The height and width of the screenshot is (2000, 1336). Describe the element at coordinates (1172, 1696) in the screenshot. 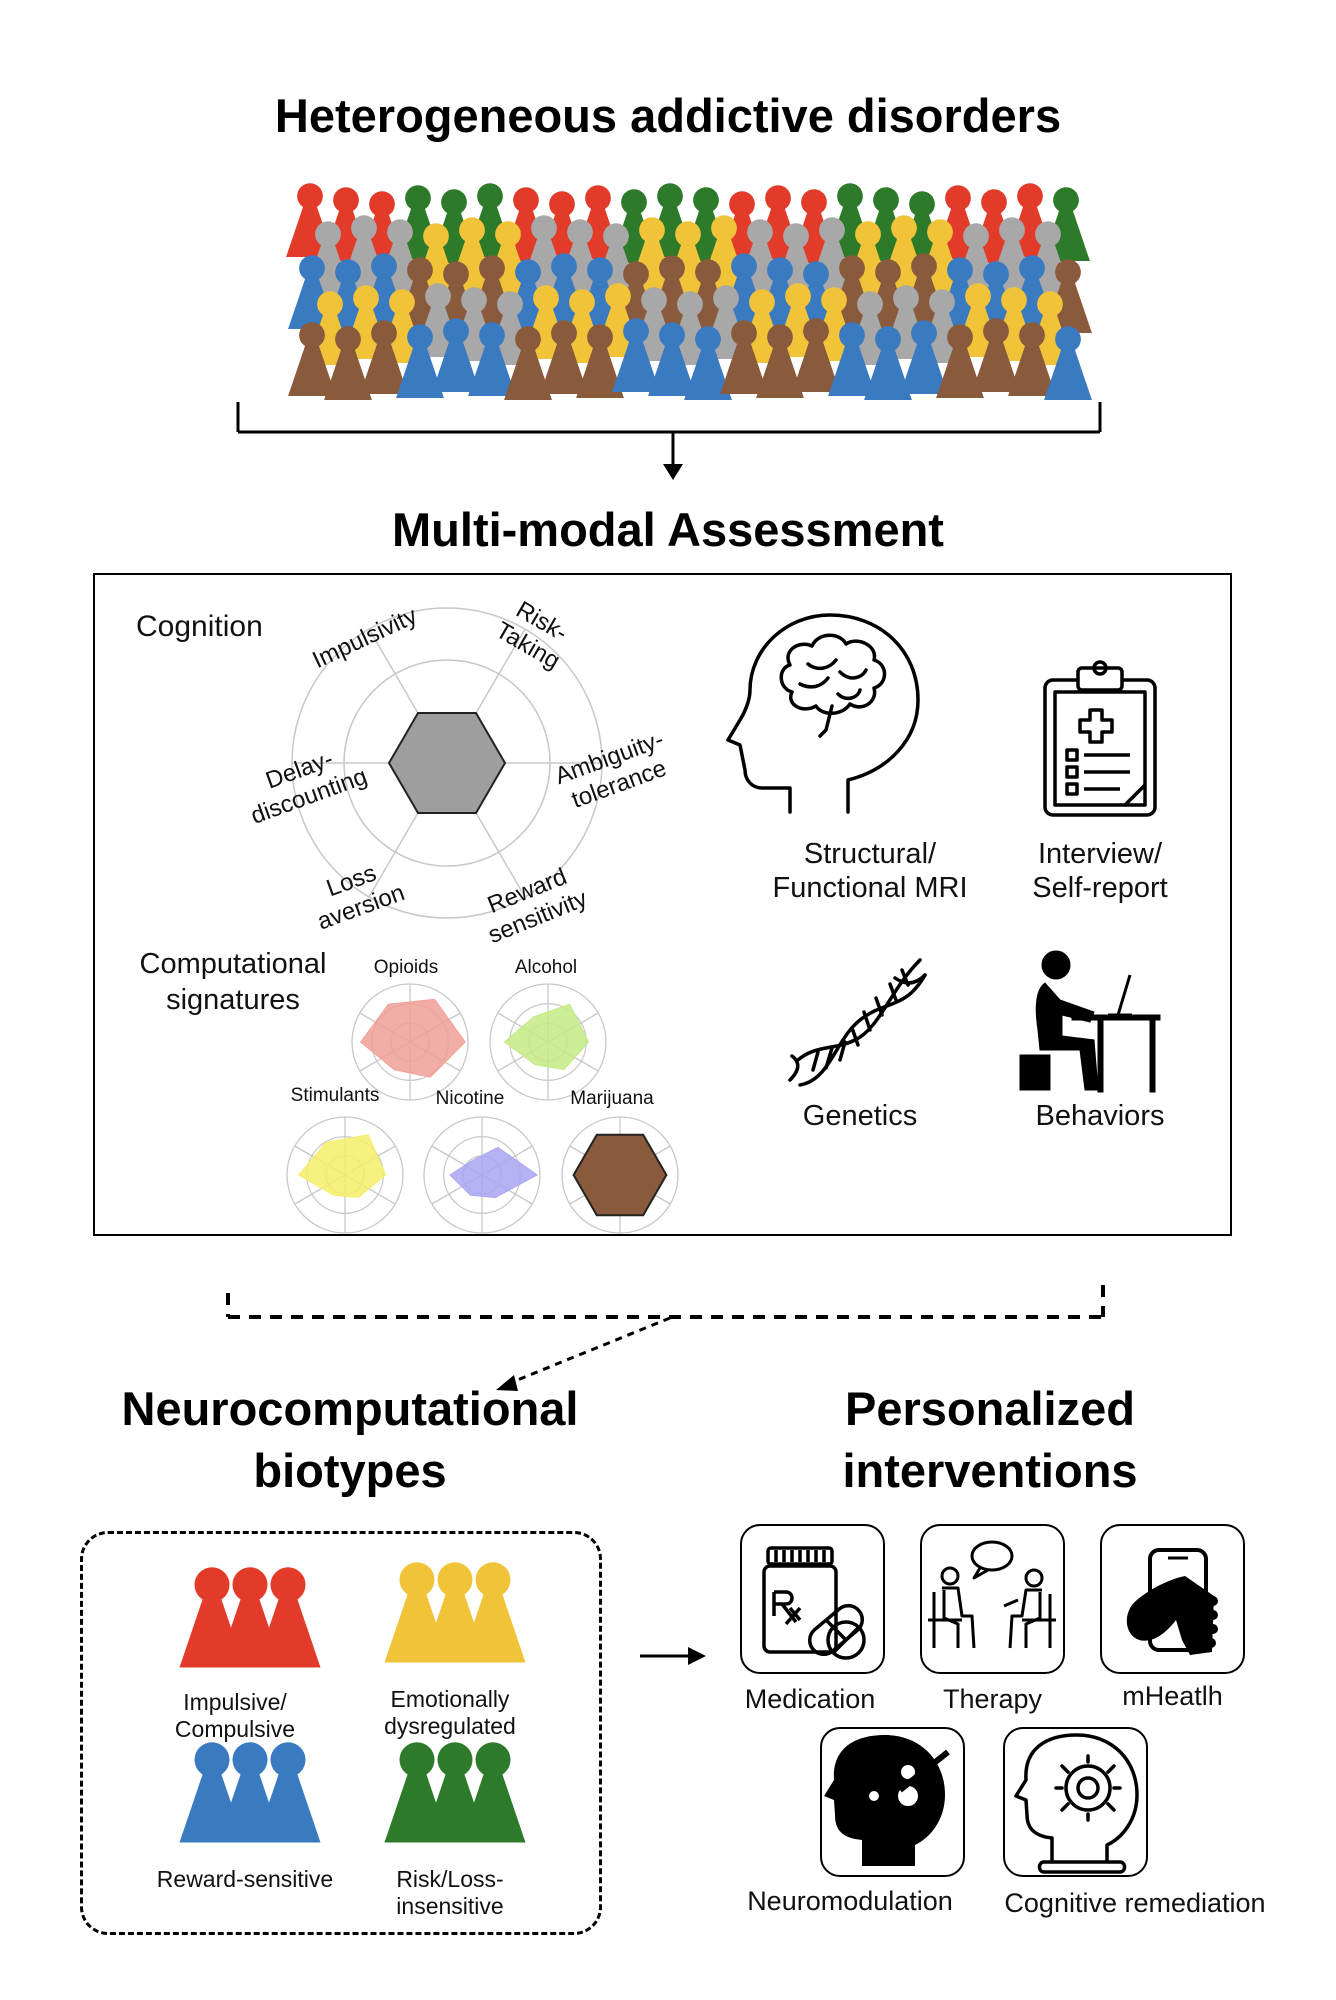

I see `label-mhealth: mHeatlh` at that location.